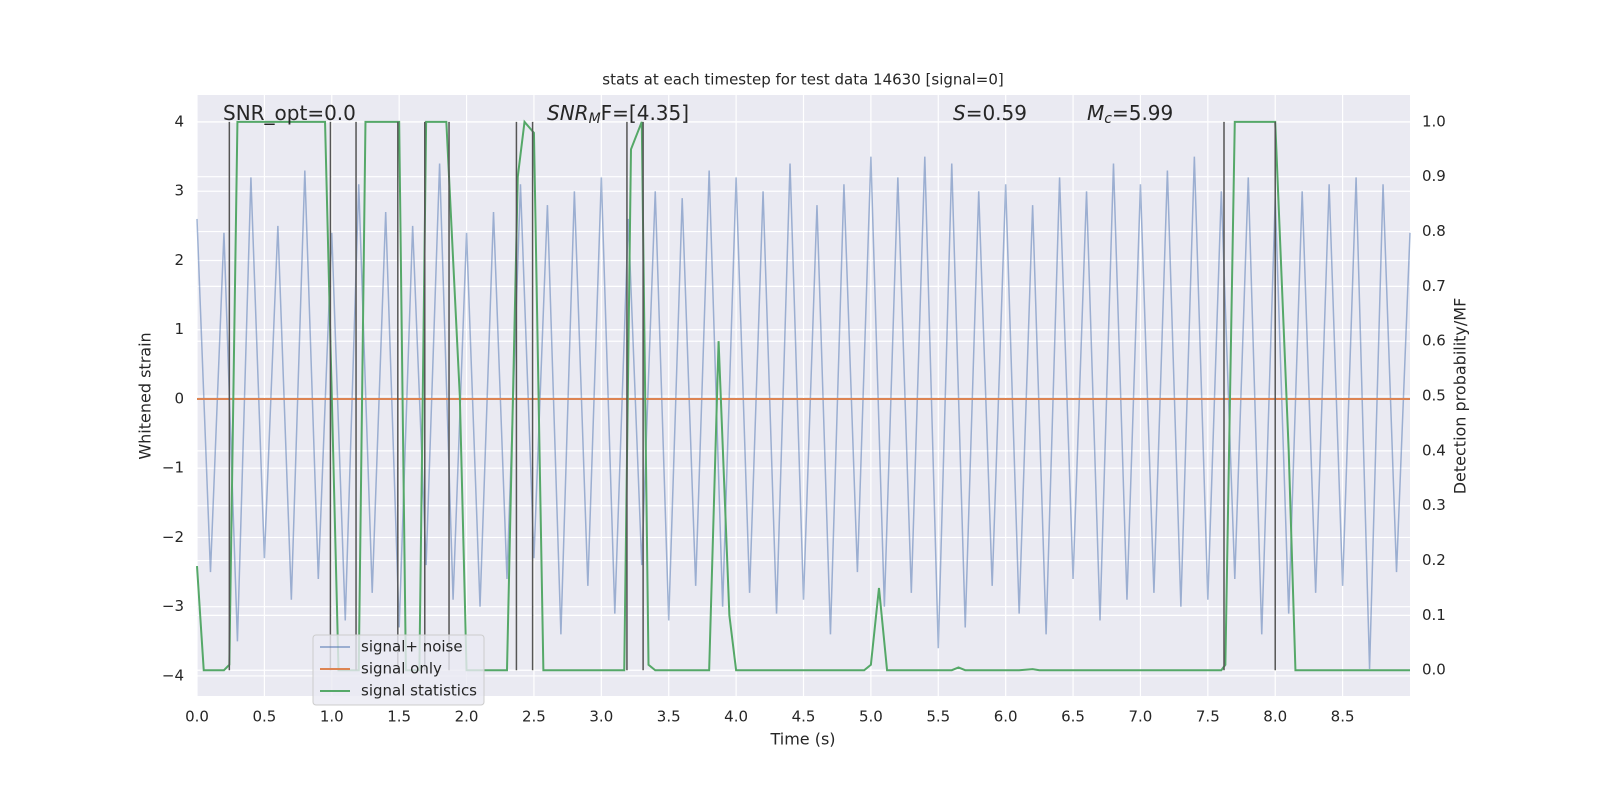 This screenshot has width=1600, height=800. Describe the element at coordinates (145, 395) in the screenshot. I see `y-axis-label: Whitened strain` at that location.